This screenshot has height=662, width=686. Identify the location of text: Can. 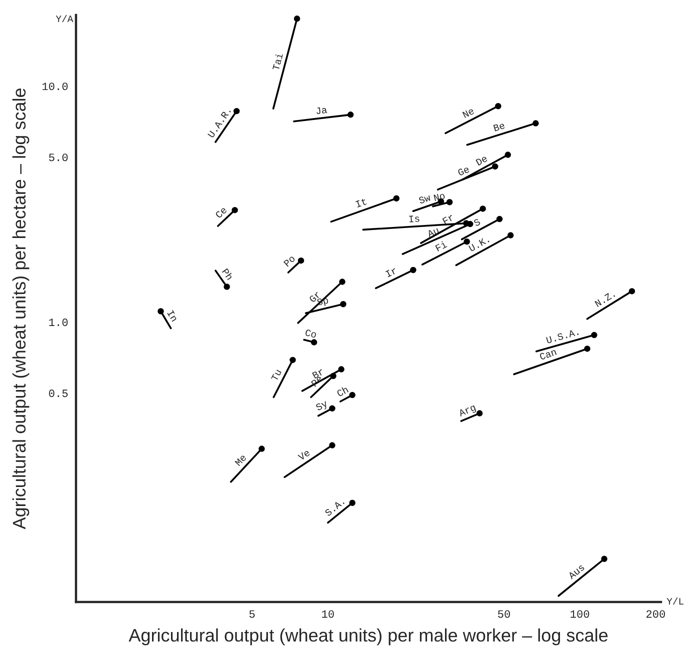
(548, 354).